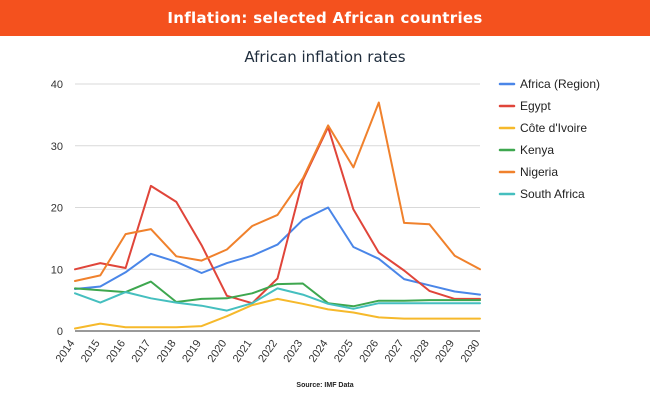 This screenshot has width=650, height=400. Describe the element at coordinates (471, 351) in the screenshot. I see `x-tick-label: 2030` at that location.